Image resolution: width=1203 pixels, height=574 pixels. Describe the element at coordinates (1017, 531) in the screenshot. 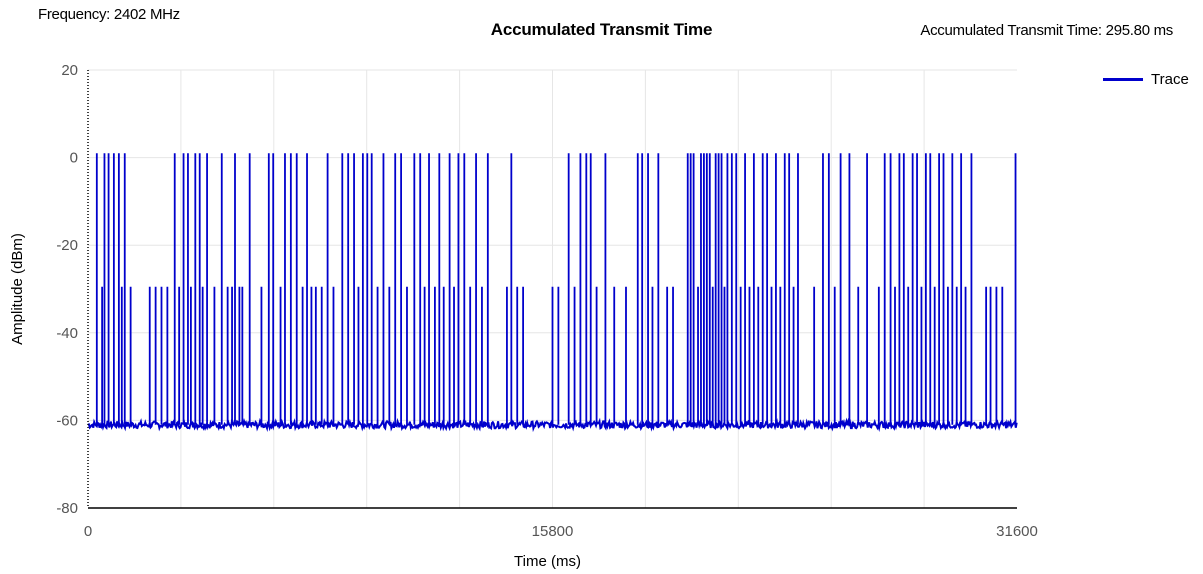

I see `x-tick-label: 31600` at that location.